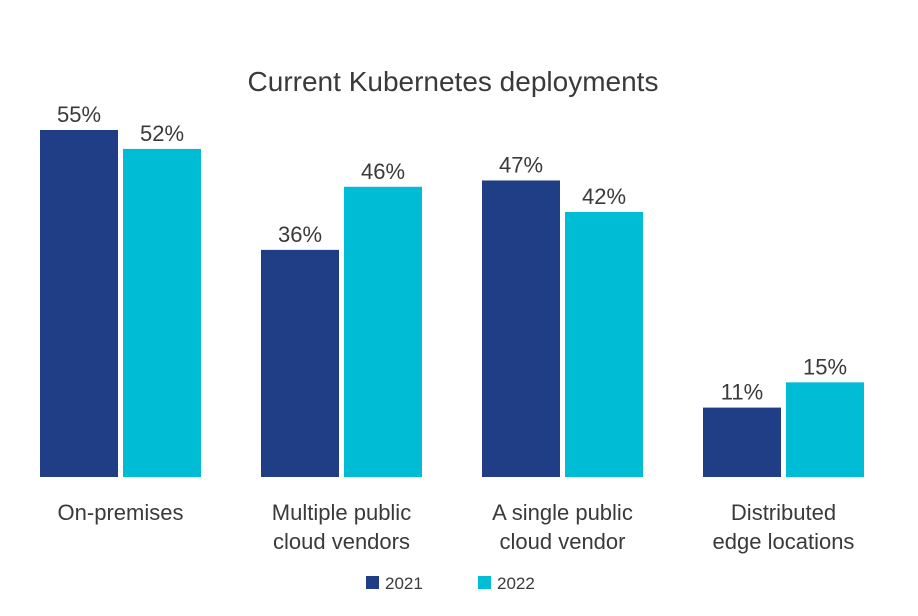  What do you see at coordinates (450, 583) in the screenshot?
I see `legend: 2021 2022` at bounding box center [450, 583].